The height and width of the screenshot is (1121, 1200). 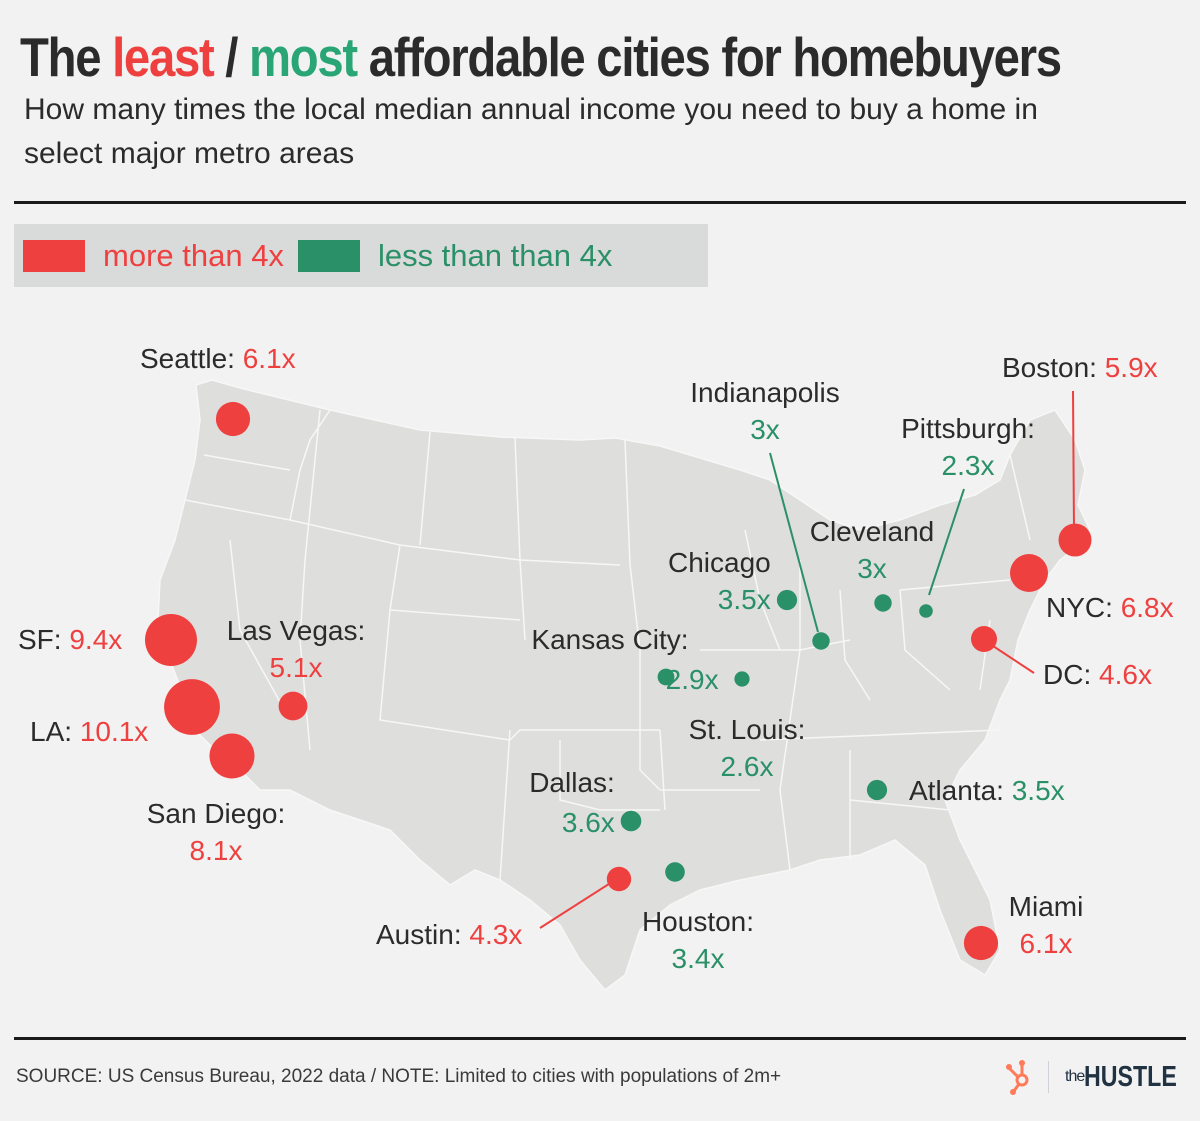 I want to click on legend: more than 4x less than than 4x, so click(x=361, y=255).